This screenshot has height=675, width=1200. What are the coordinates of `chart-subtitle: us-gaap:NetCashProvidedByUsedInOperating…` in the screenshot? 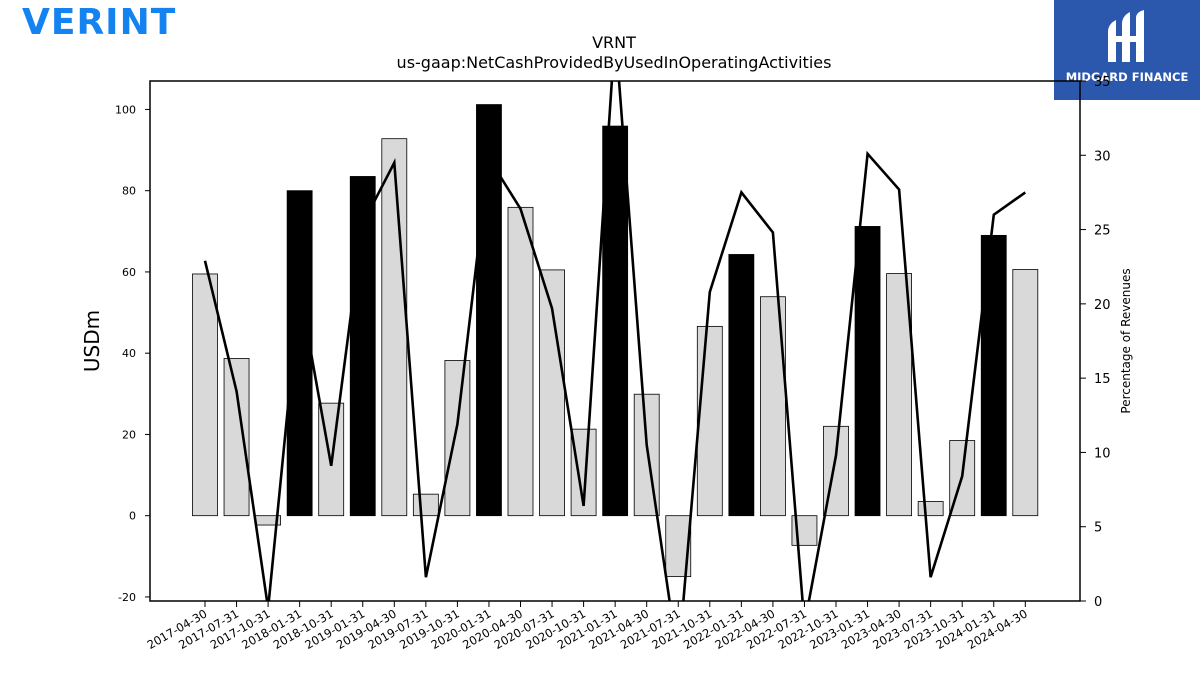 It's located at (614, 62).